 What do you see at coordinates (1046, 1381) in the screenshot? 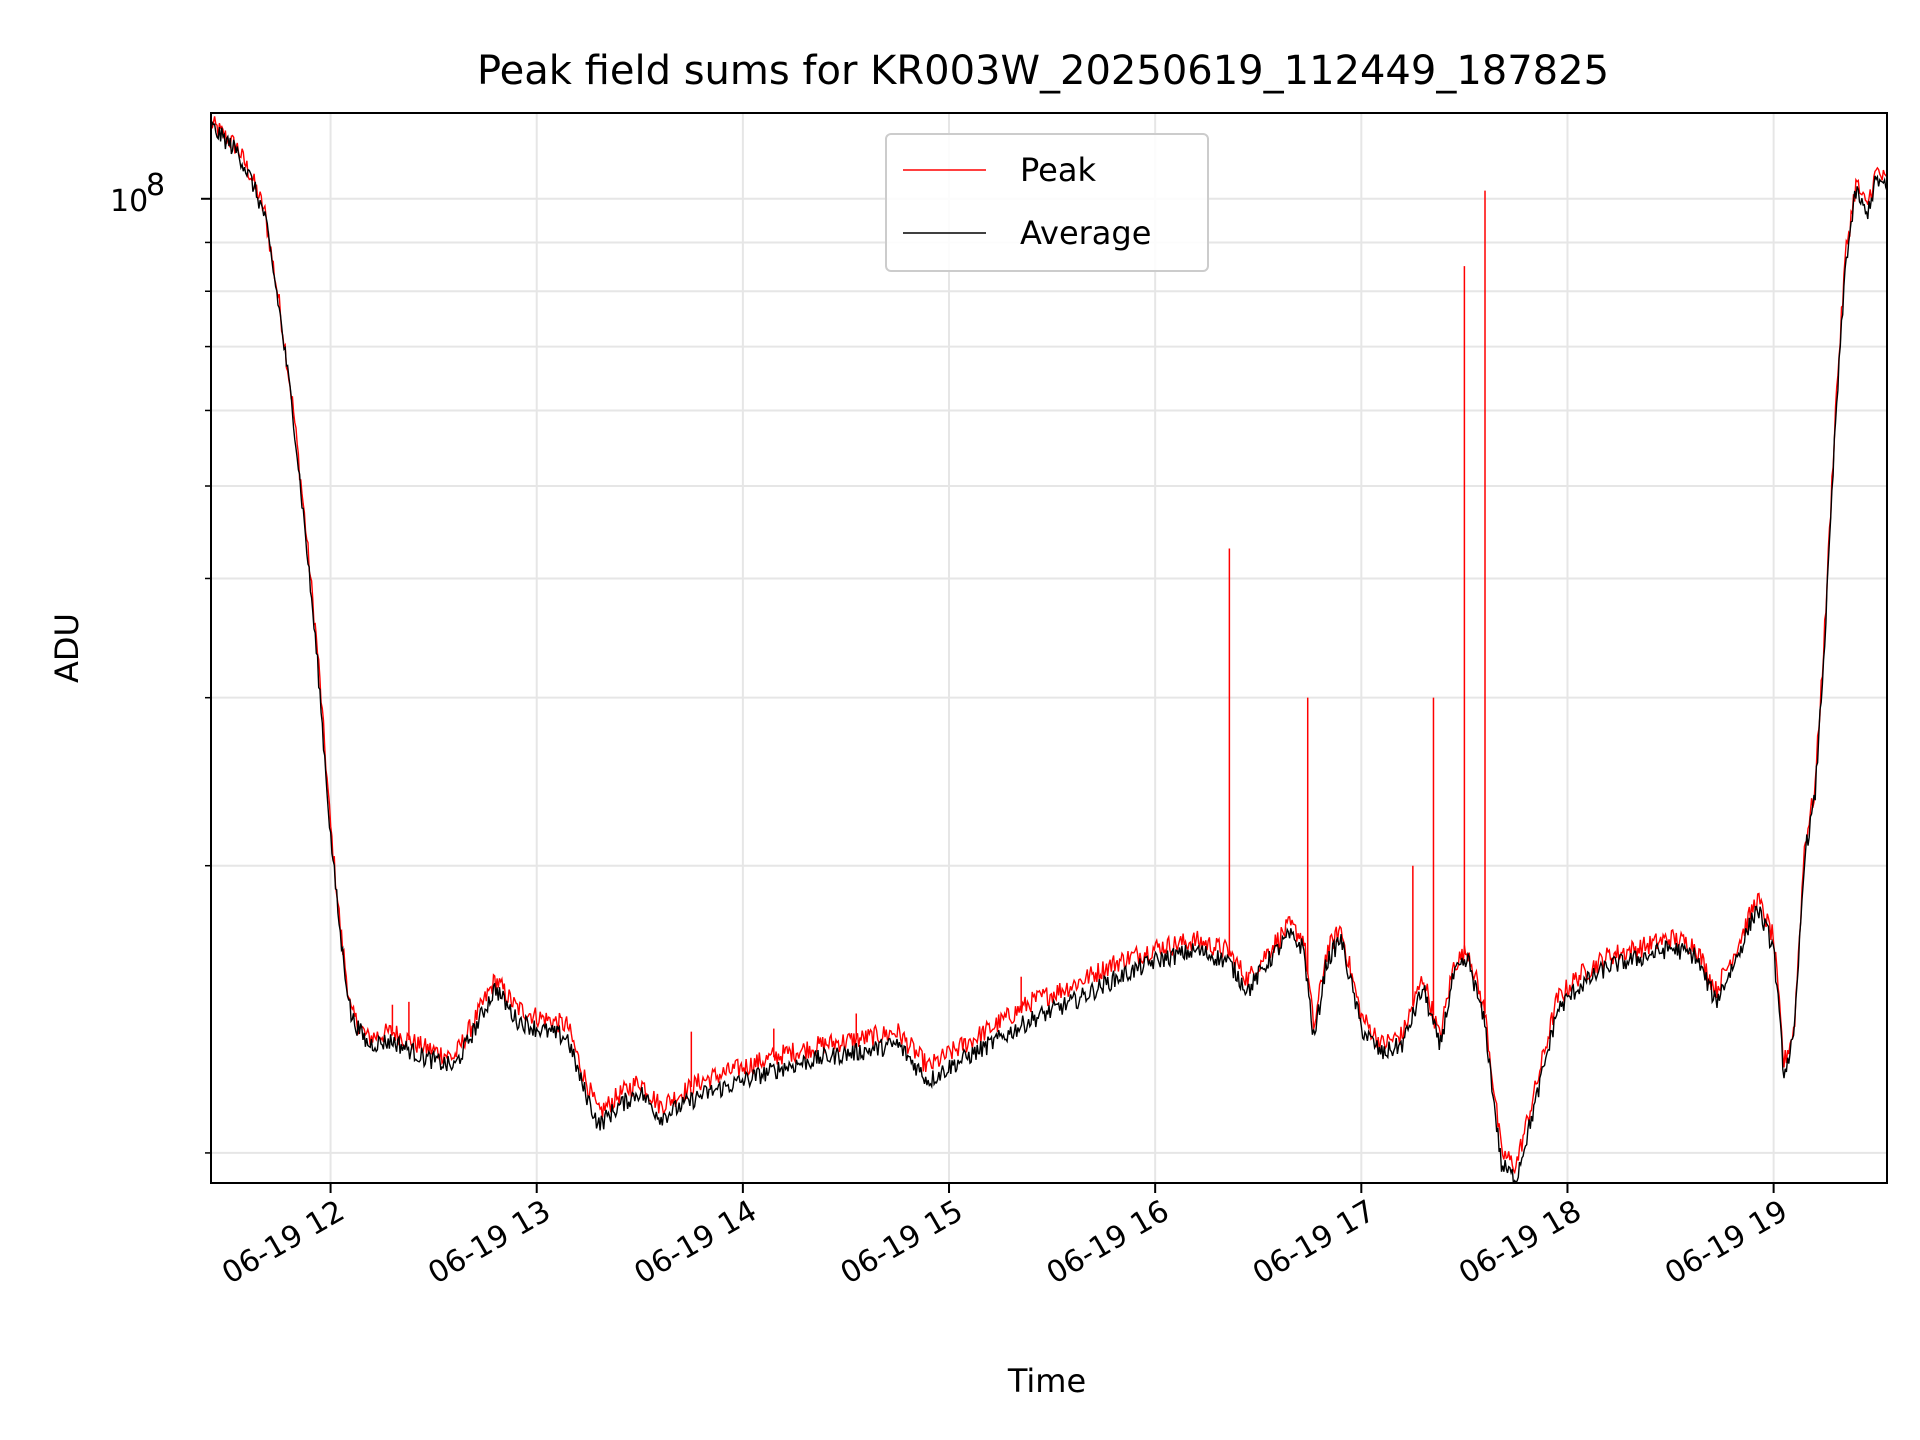
I see `x-axis-label: Time` at bounding box center [1046, 1381].